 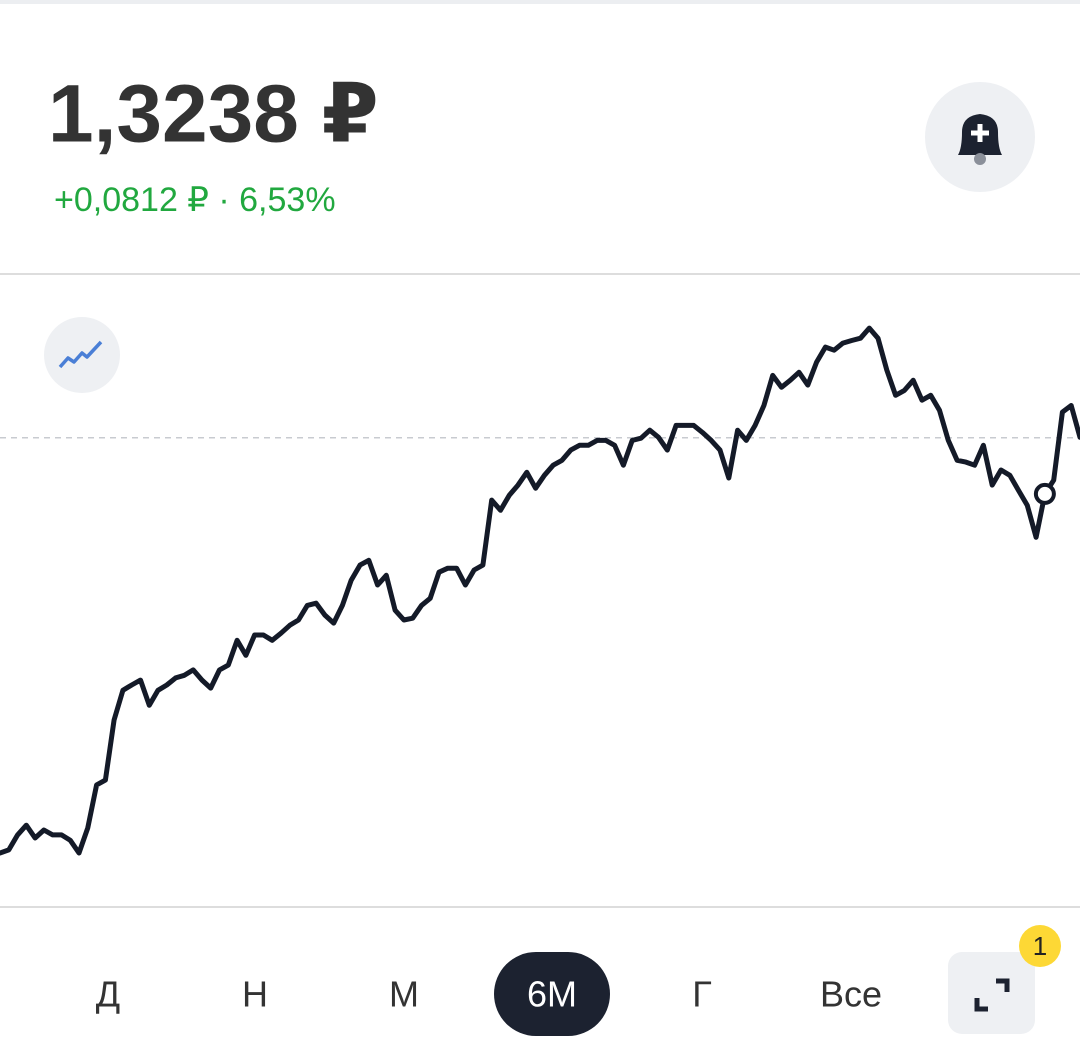 I want to click on trend-icon, so click(x=80, y=354).